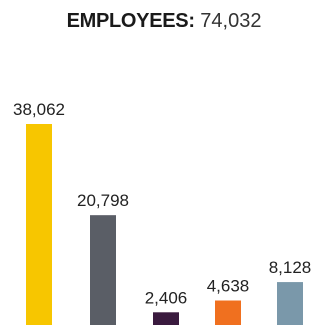 The height and width of the screenshot is (325, 328). I want to click on bar-value-label-4: 4,638, so click(228, 286).